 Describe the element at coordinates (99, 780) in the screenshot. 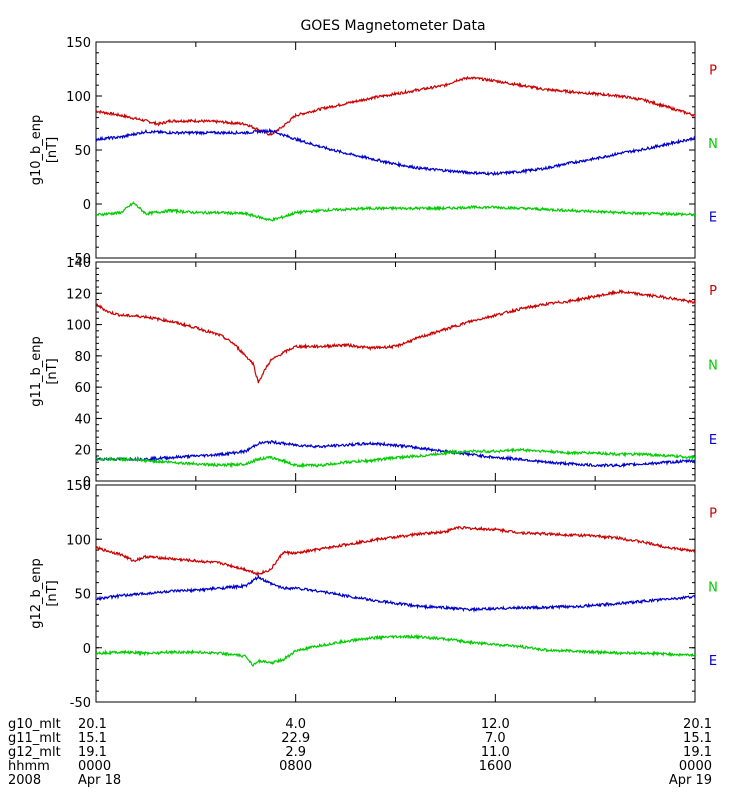

I see `x-table-cell: Apr 18` at that location.